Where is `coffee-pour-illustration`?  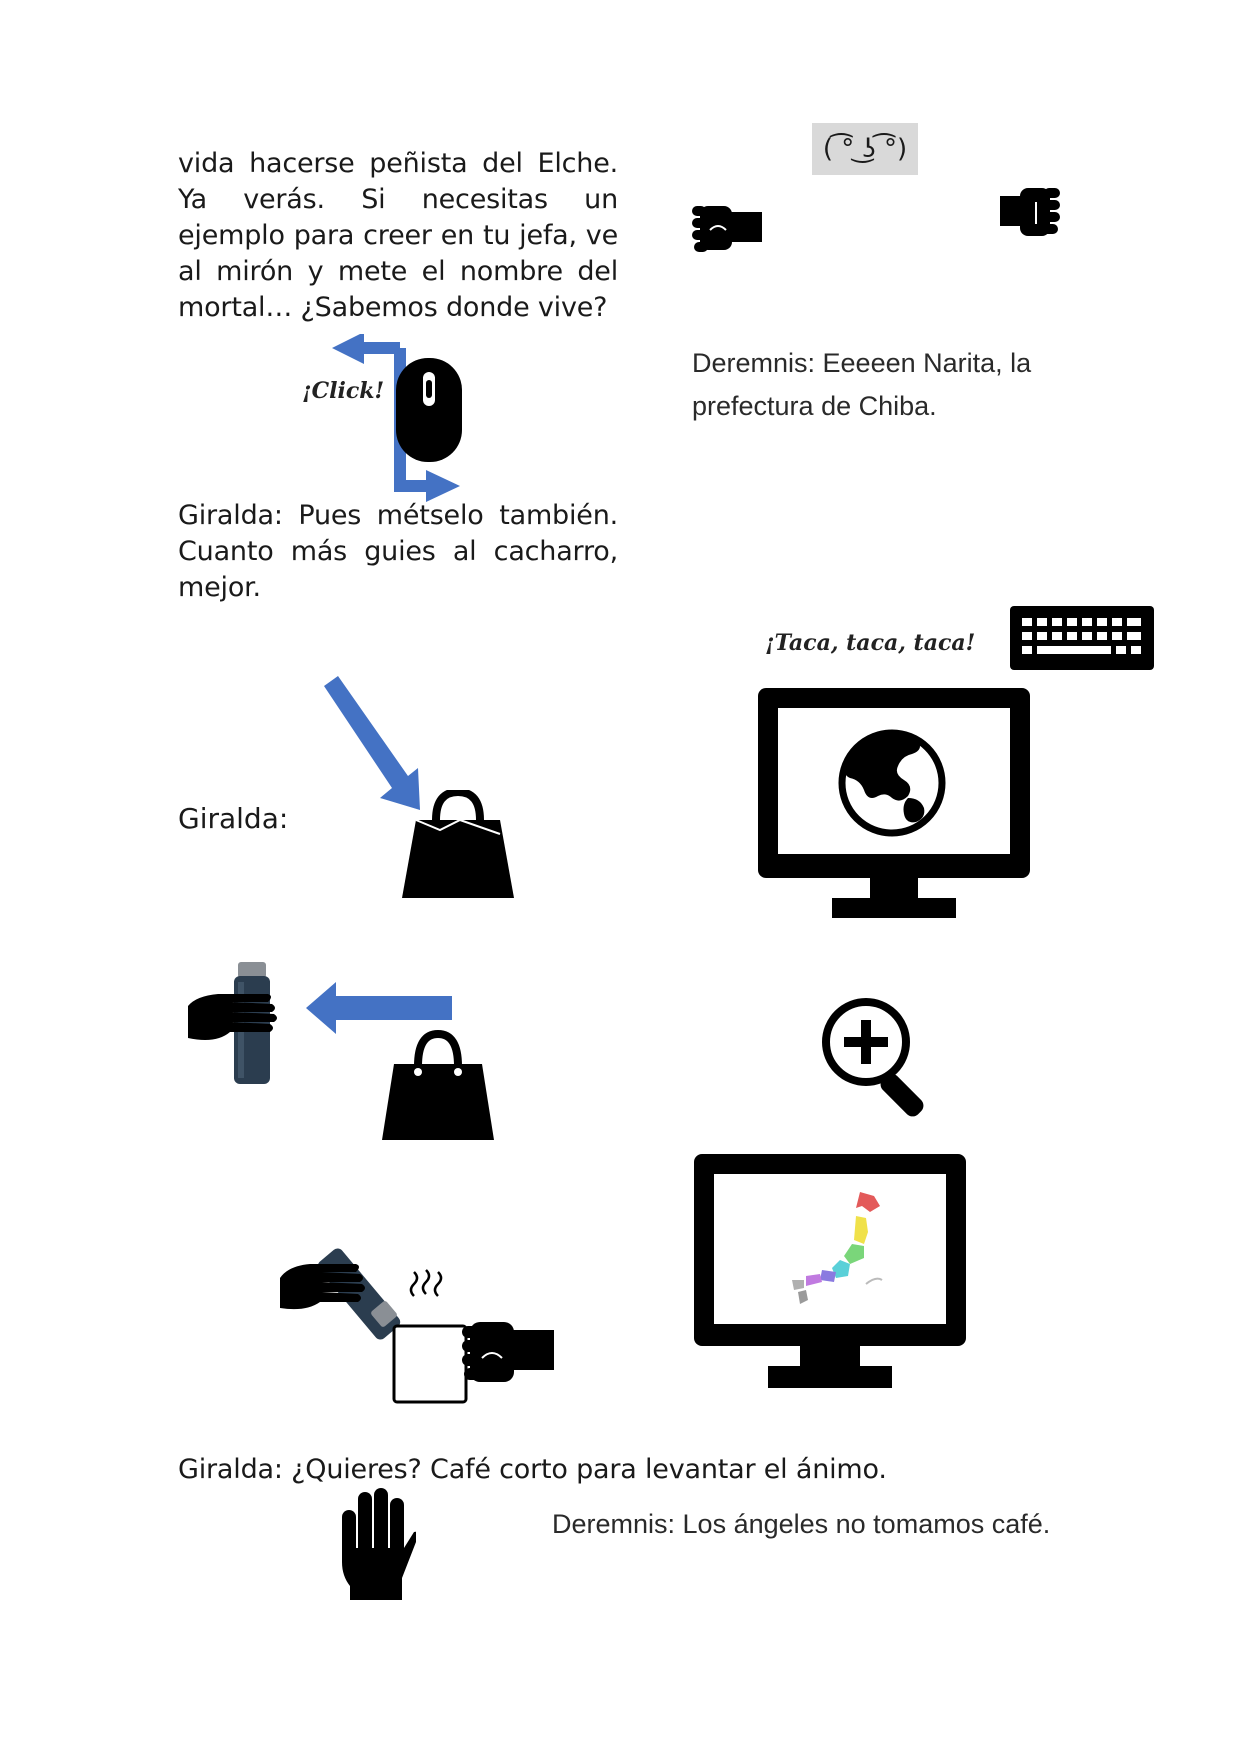 coffee-pour-illustration is located at coordinates (417, 1326).